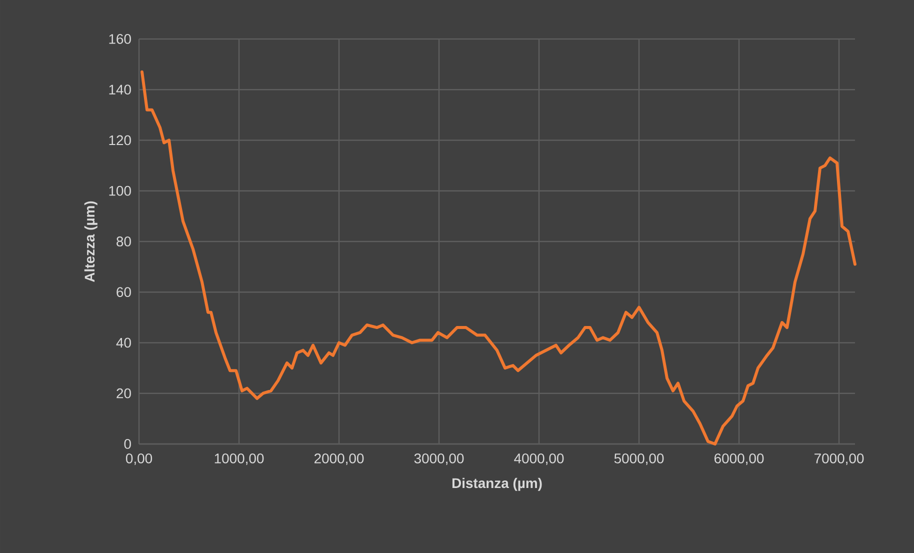  I want to click on y-tick-label: 60, so click(123, 292).